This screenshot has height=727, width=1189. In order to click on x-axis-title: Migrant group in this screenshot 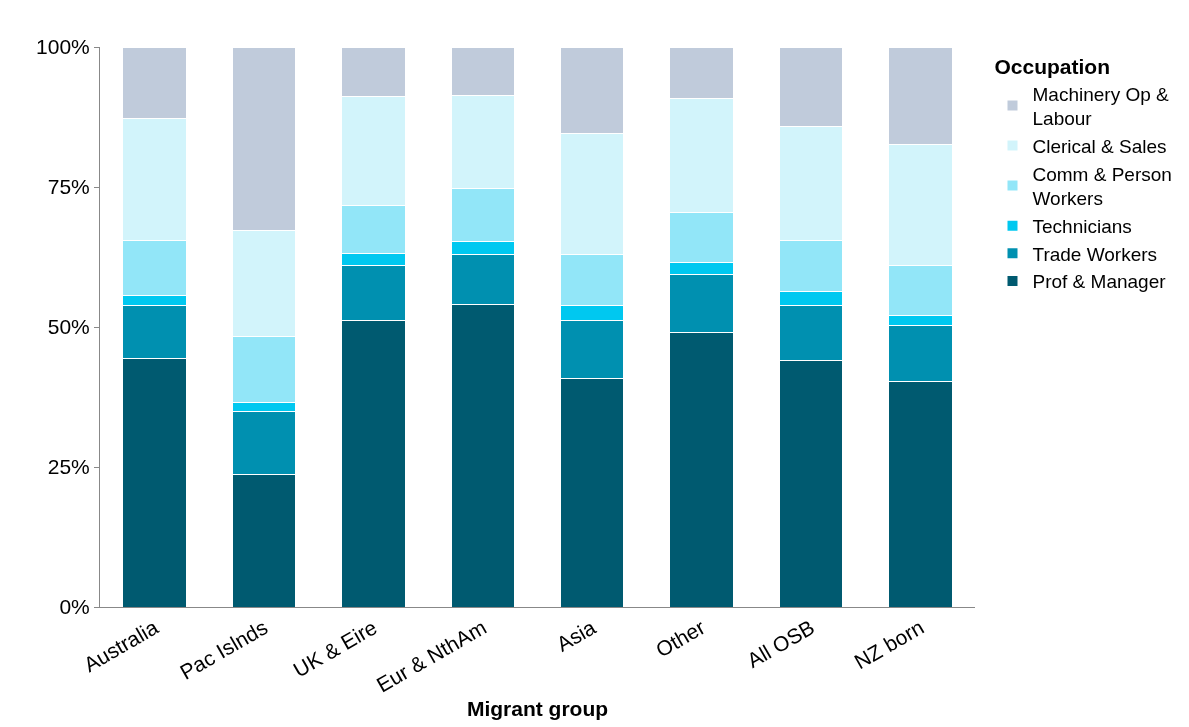, I will do `click(537, 708)`.